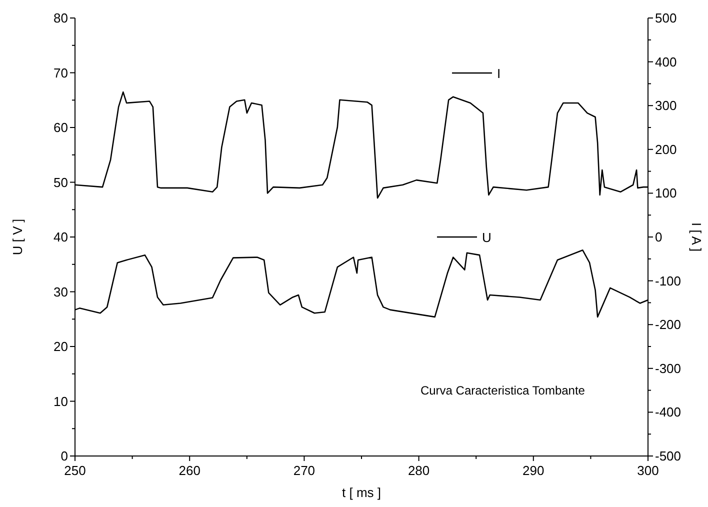 The width and height of the screenshot is (708, 507). I want to click on x-tick-label: 300, so click(648, 470).